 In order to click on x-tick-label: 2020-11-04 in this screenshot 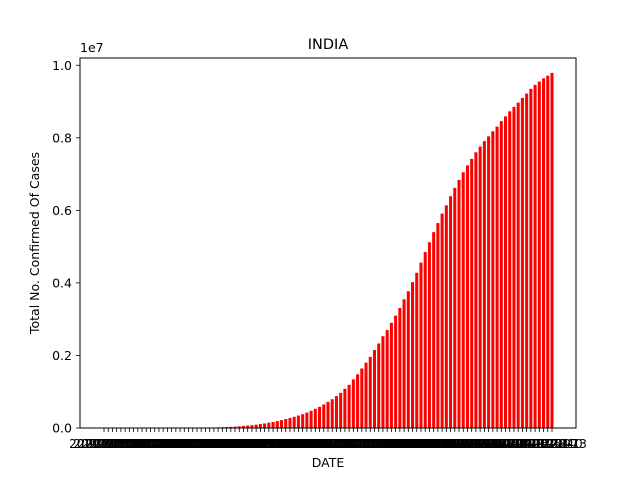, I will do `click(497, 444)`.